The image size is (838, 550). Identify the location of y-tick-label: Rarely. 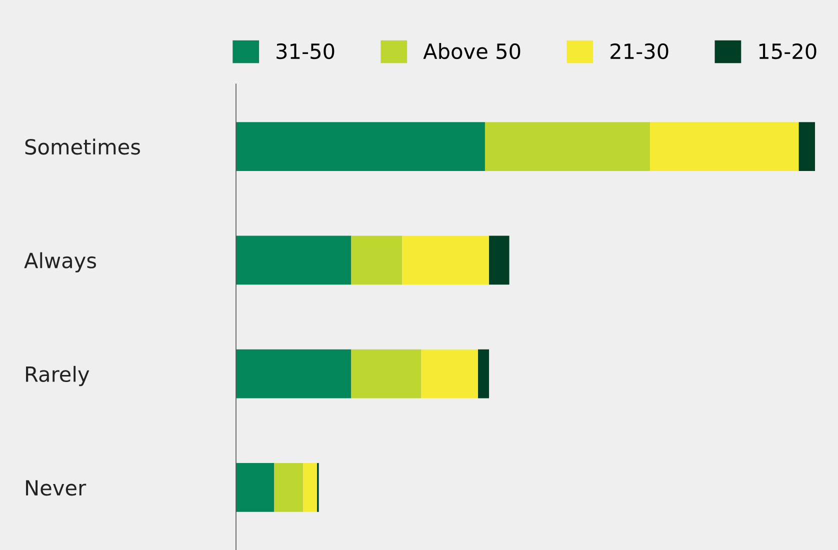
(58, 376).